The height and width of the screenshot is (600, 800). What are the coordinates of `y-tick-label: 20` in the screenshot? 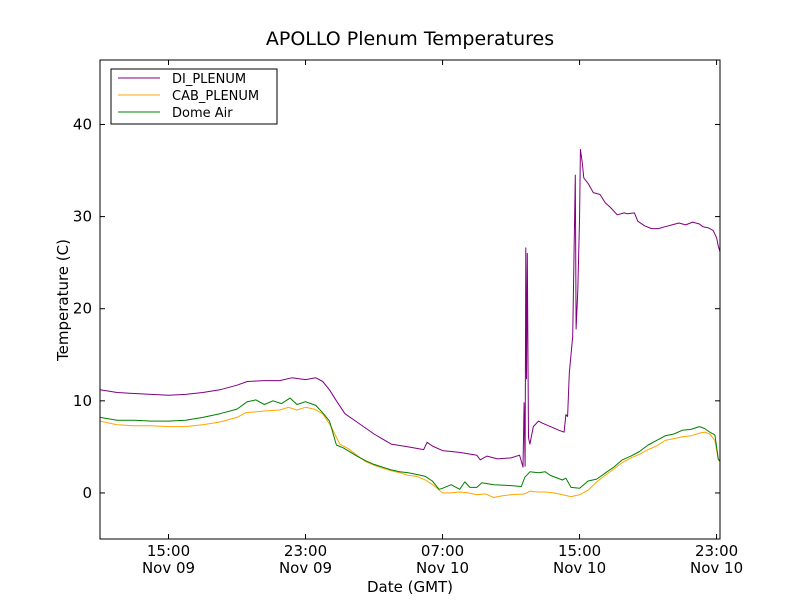 It's located at (82, 309).